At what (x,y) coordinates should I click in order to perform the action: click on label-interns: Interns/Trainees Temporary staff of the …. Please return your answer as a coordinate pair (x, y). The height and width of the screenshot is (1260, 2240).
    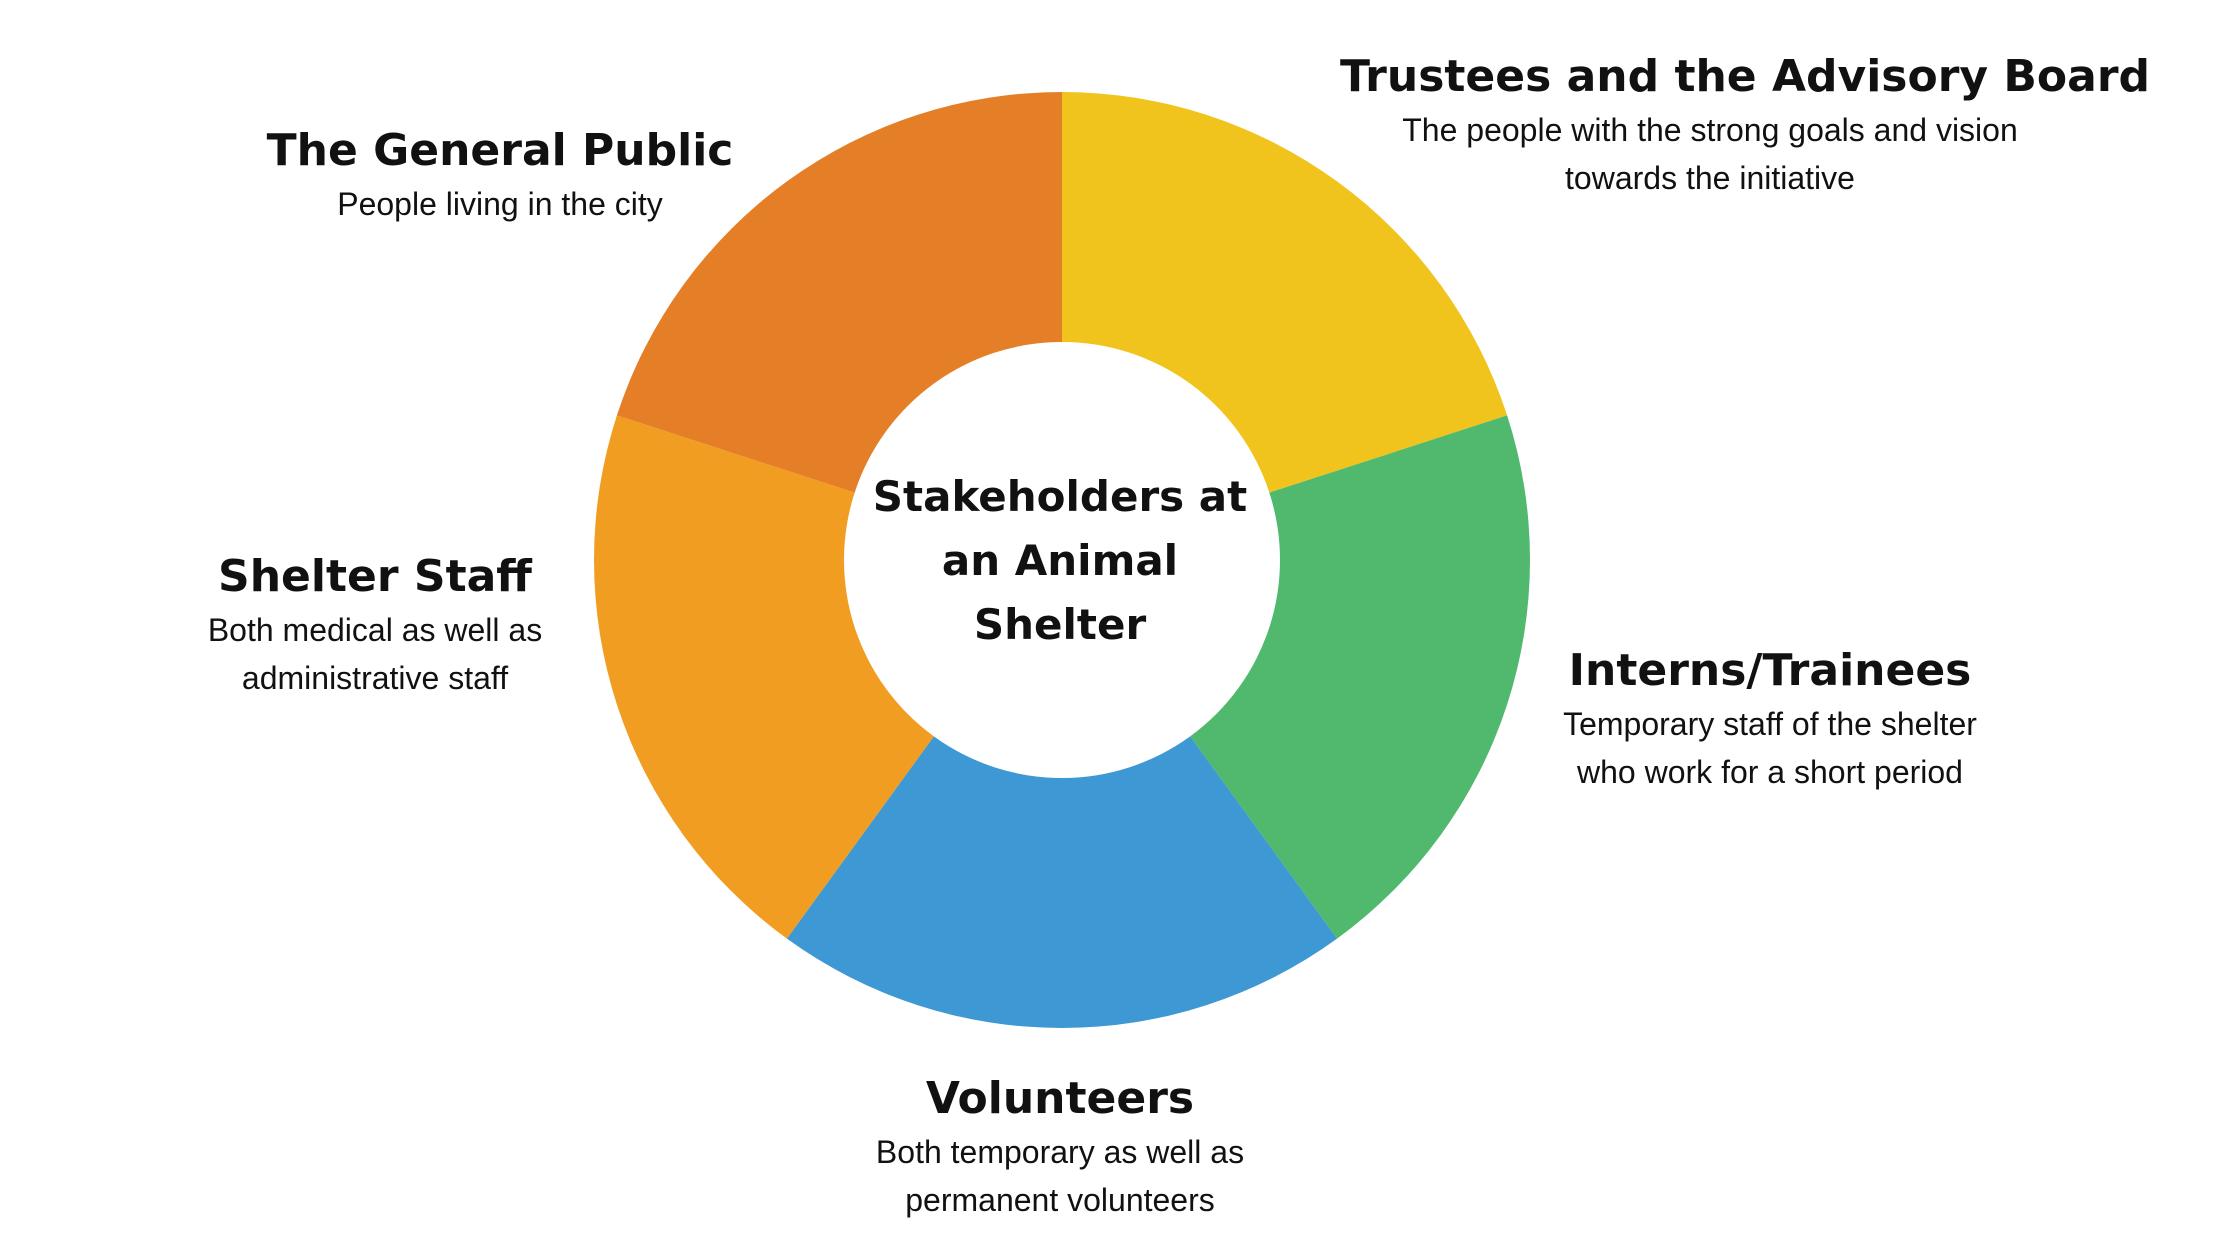
    Looking at the image, I should click on (1770, 719).